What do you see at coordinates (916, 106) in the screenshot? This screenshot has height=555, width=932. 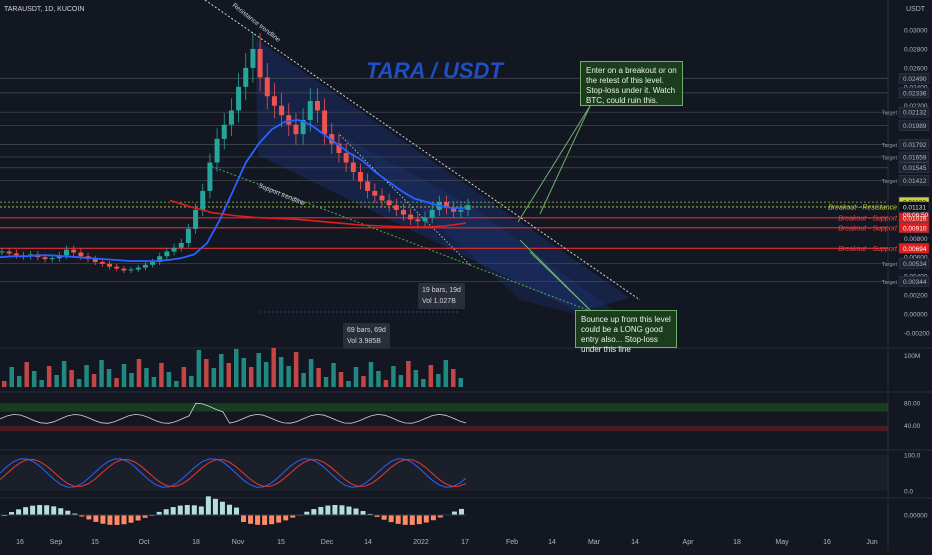 I see `y-tick-label: 0.02200` at bounding box center [916, 106].